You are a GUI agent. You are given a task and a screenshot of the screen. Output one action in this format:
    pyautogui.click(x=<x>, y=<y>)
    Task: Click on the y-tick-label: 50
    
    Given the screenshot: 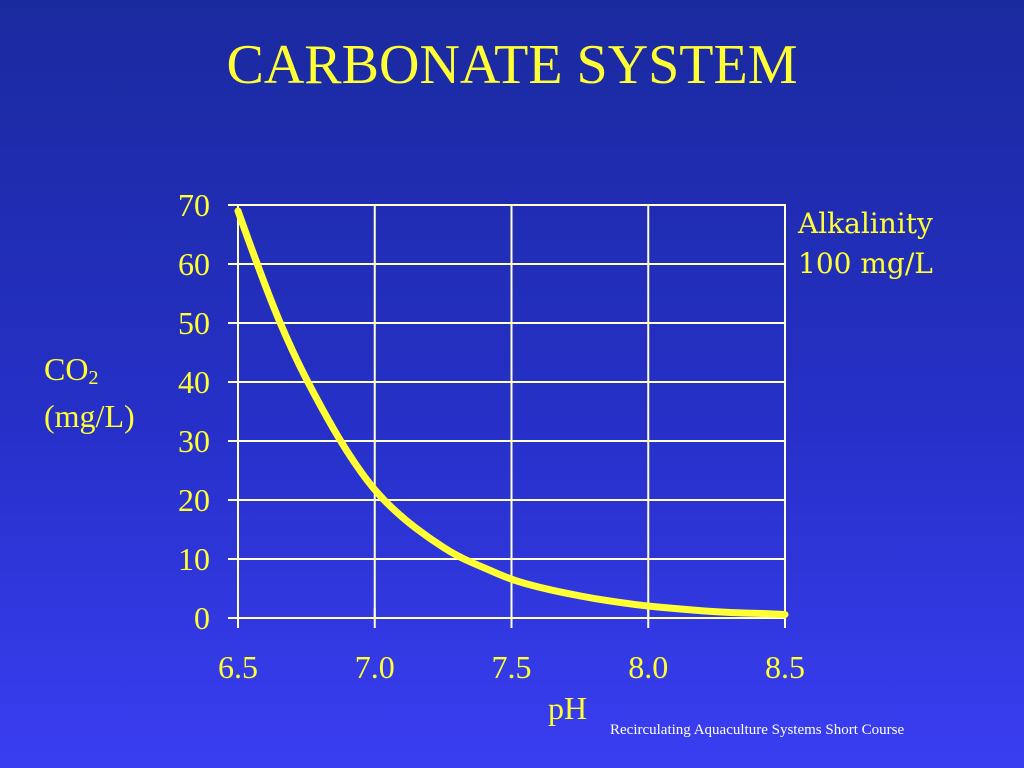 What is the action you would take?
    pyautogui.click(x=194, y=323)
    